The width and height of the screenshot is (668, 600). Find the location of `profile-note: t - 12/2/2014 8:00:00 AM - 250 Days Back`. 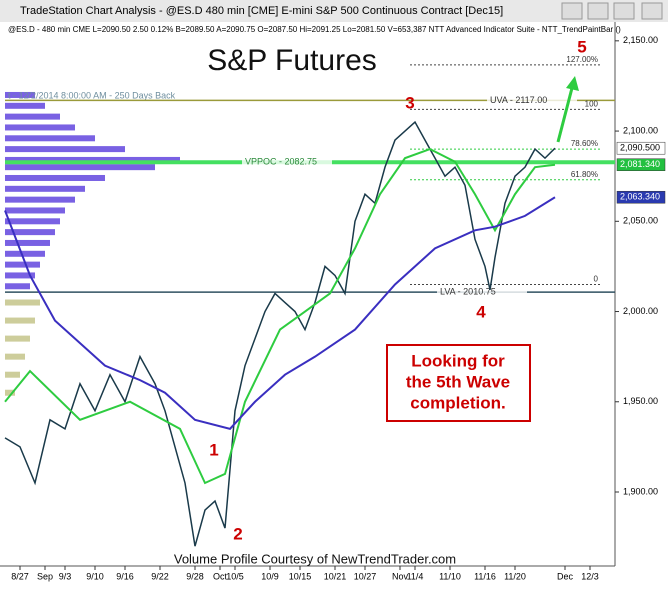

profile-note: t - 12/2/2014 8:00:00 AM - 250 Days Back is located at coordinates (92, 95).